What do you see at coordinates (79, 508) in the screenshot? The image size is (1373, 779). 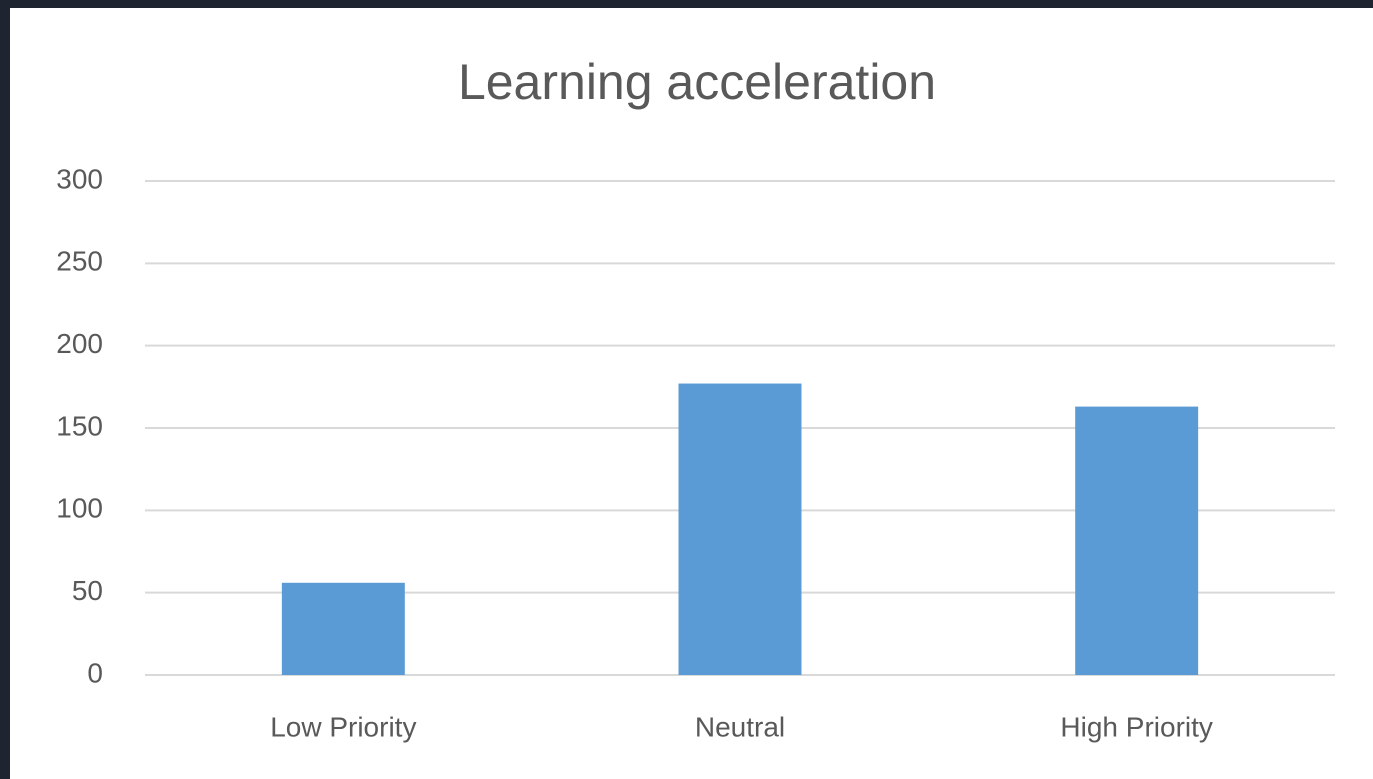 I see `y-tick-label: 100` at bounding box center [79, 508].